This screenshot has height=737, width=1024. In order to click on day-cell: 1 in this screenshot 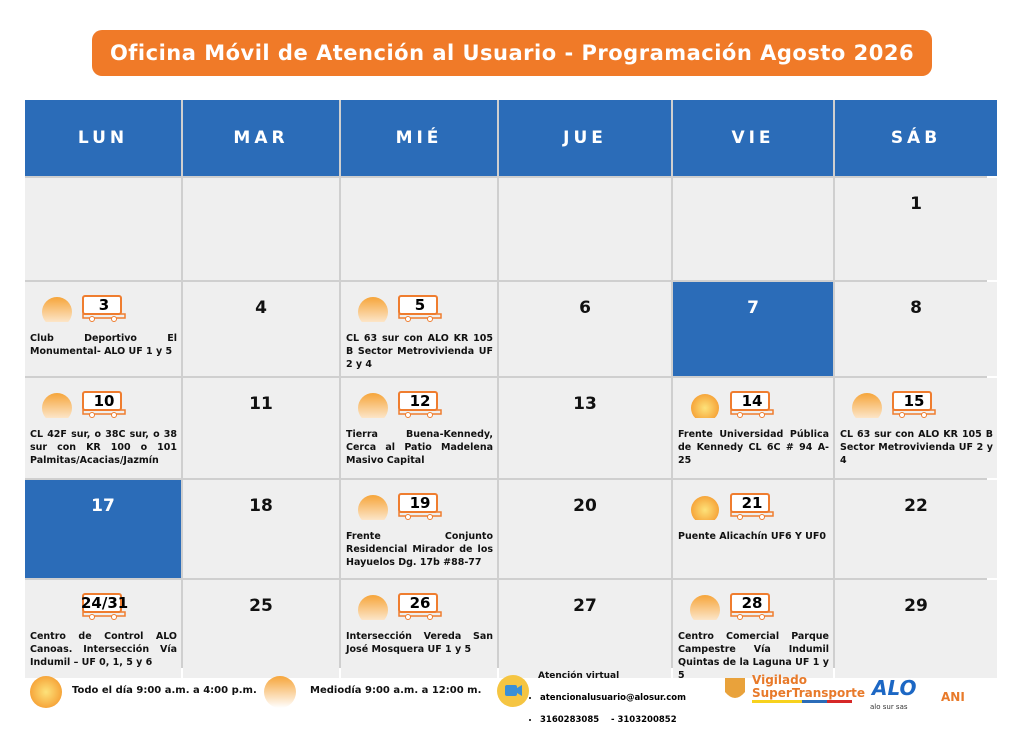, I will do `click(916, 229)`.